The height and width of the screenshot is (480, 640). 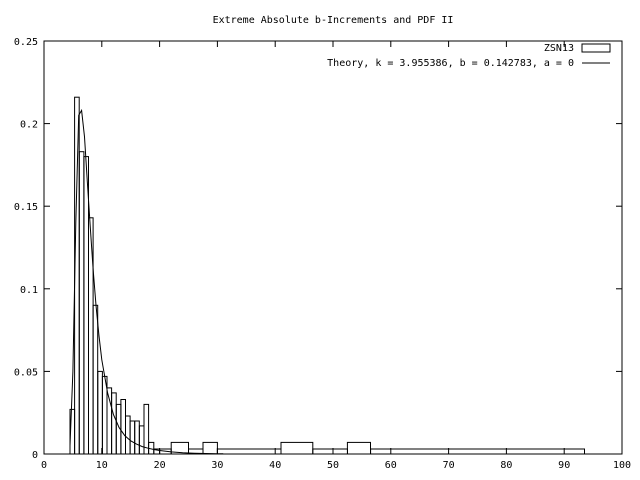 What do you see at coordinates (506, 465) in the screenshot?
I see `x-tick-label-80: 80` at bounding box center [506, 465].